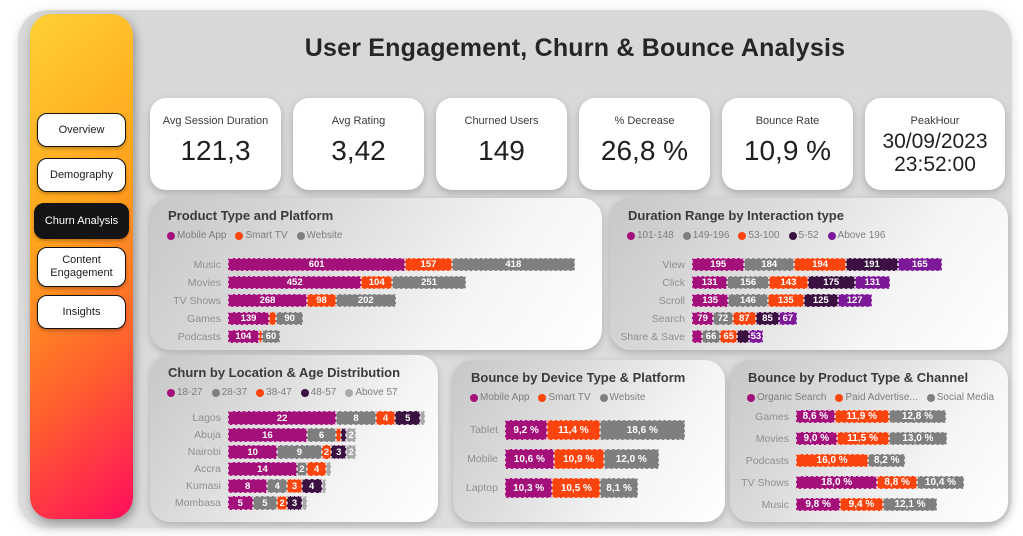 Image resolution: width=1023 pixels, height=536 pixels. What do you see at coordinates (728, 336) in the screenshot?
I see `bar-segment-53-100: 65` at bounding box center [728, 336].